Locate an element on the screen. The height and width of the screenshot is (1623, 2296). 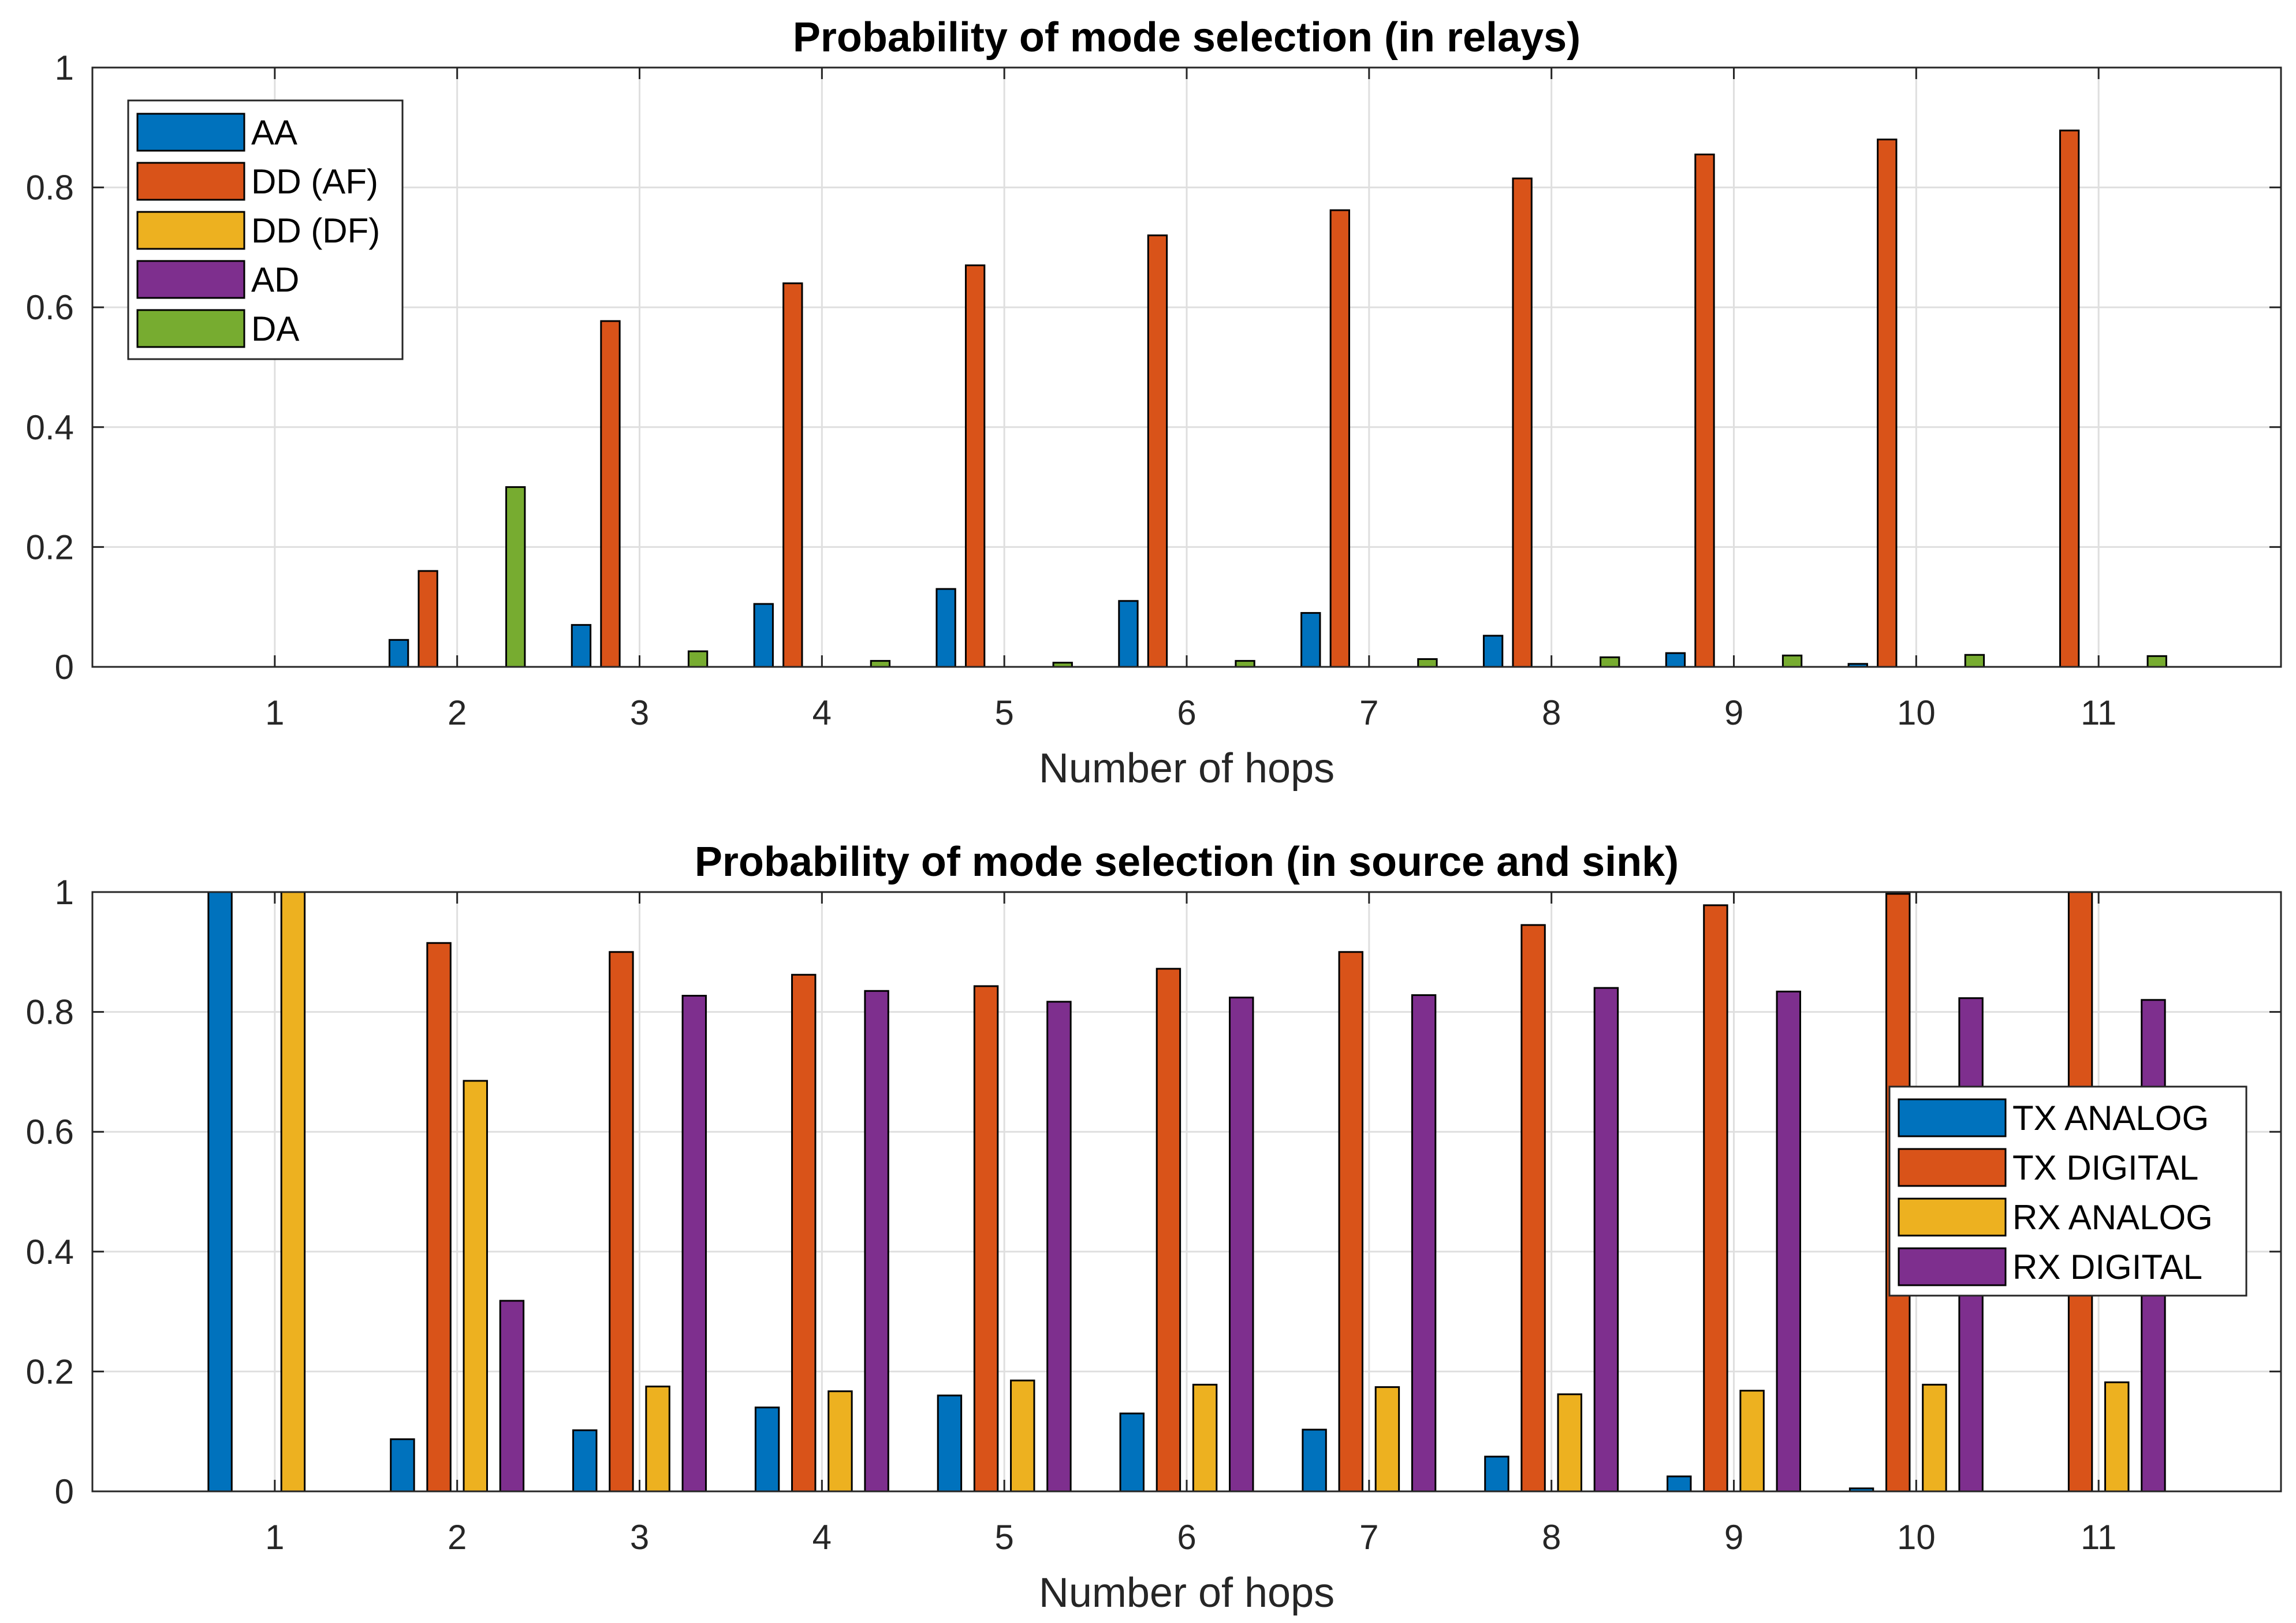
y-tick-label: 0 is located at coordinates (64, 667).